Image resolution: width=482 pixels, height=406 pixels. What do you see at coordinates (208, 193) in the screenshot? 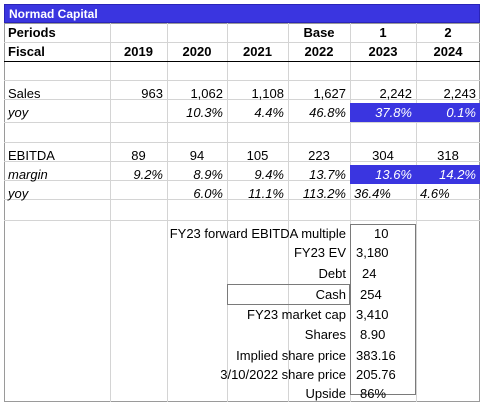
I see `ebitda-yoy-cell: 6.0%` at bounding box center [208, 193].